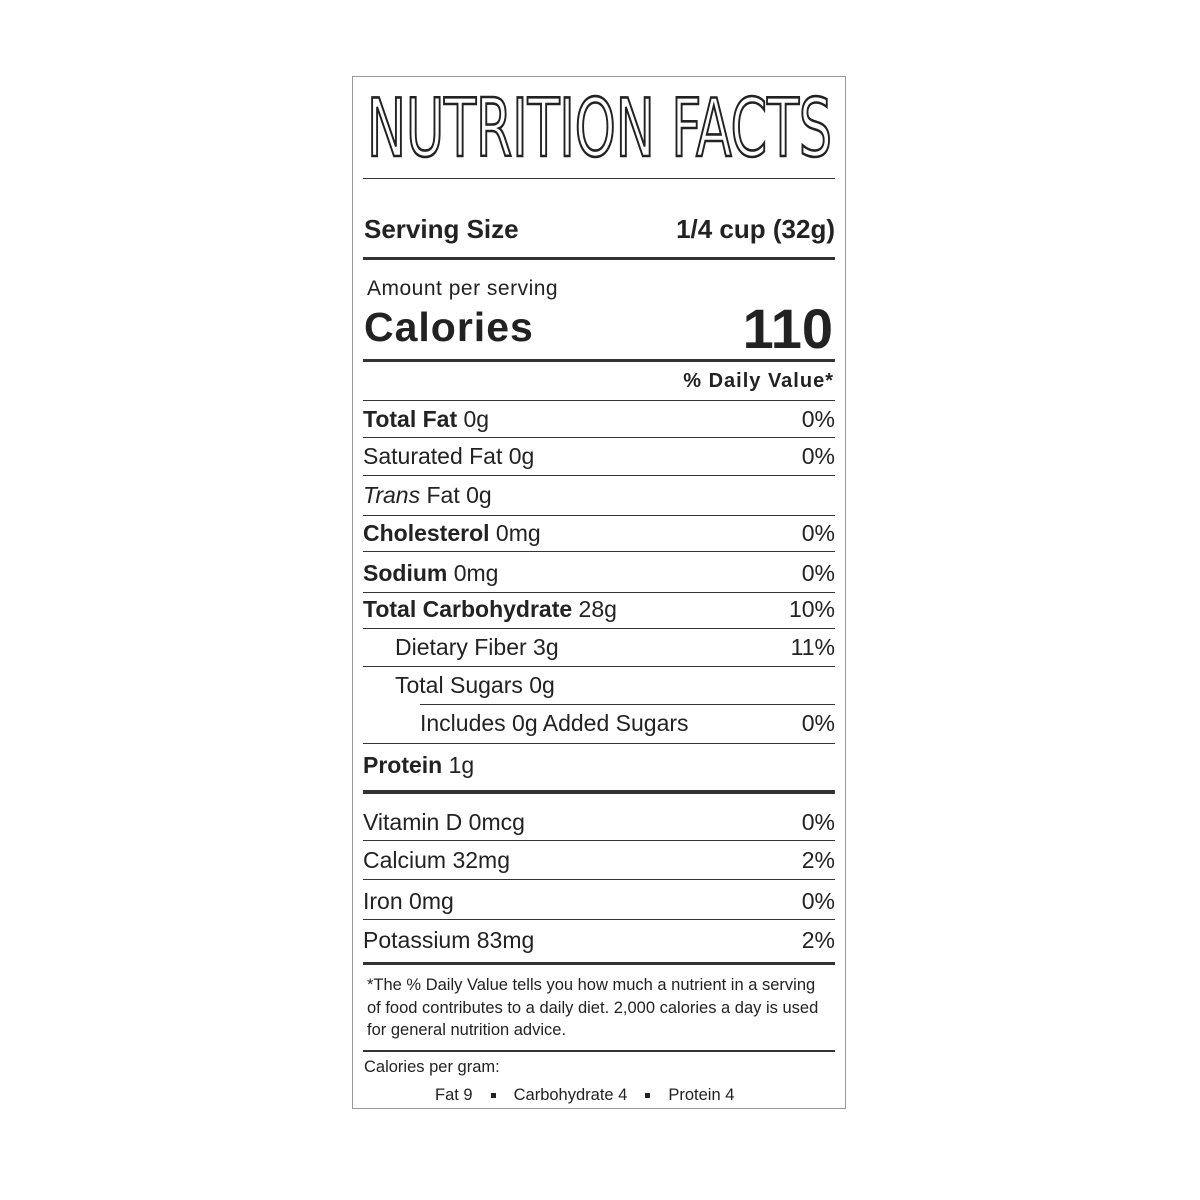  Describe the element at coordinates (812, 647) in the screenshot. I see `nutrient-dv: 11%` at that location.